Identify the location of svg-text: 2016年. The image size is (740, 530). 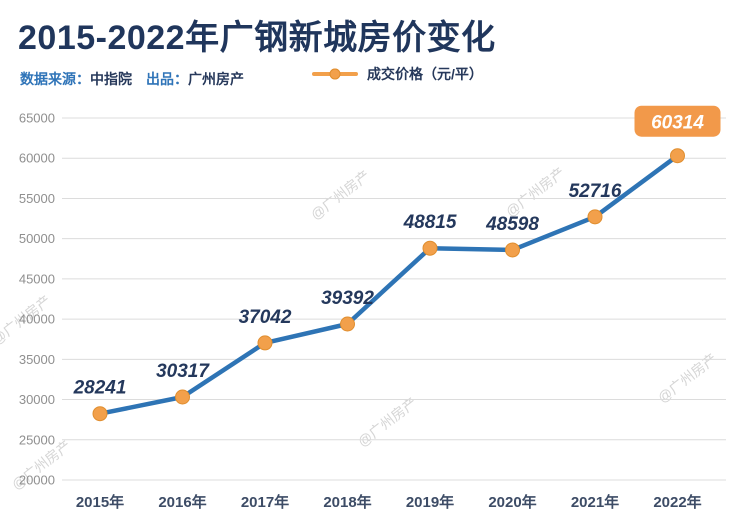
(182, 502).